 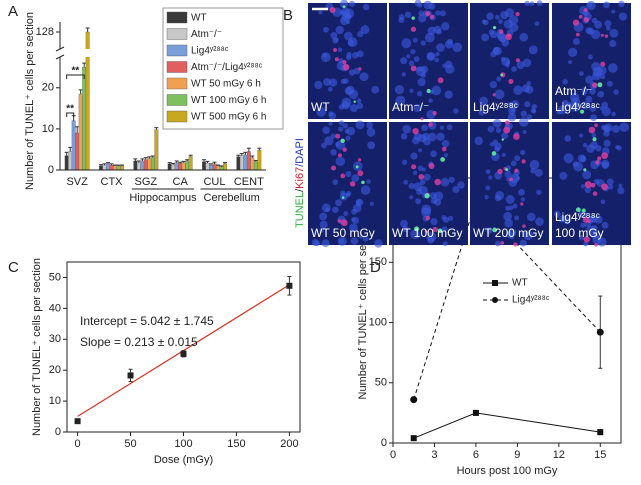 I want to click on image-label: WT 200 mGy, so click(x=508, y=233).